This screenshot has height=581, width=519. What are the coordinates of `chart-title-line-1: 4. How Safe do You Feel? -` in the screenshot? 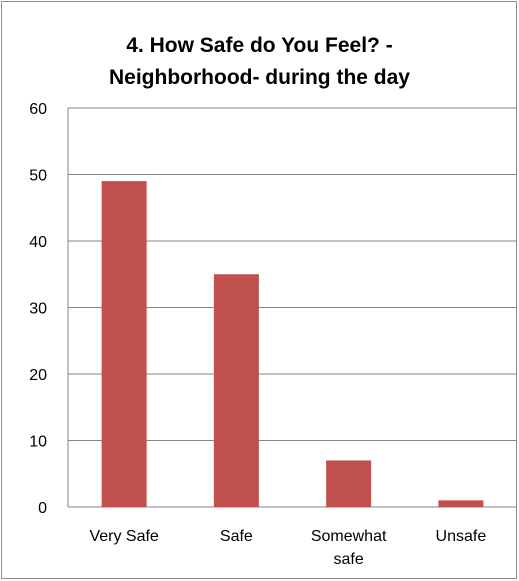 It's located at (259, 45).